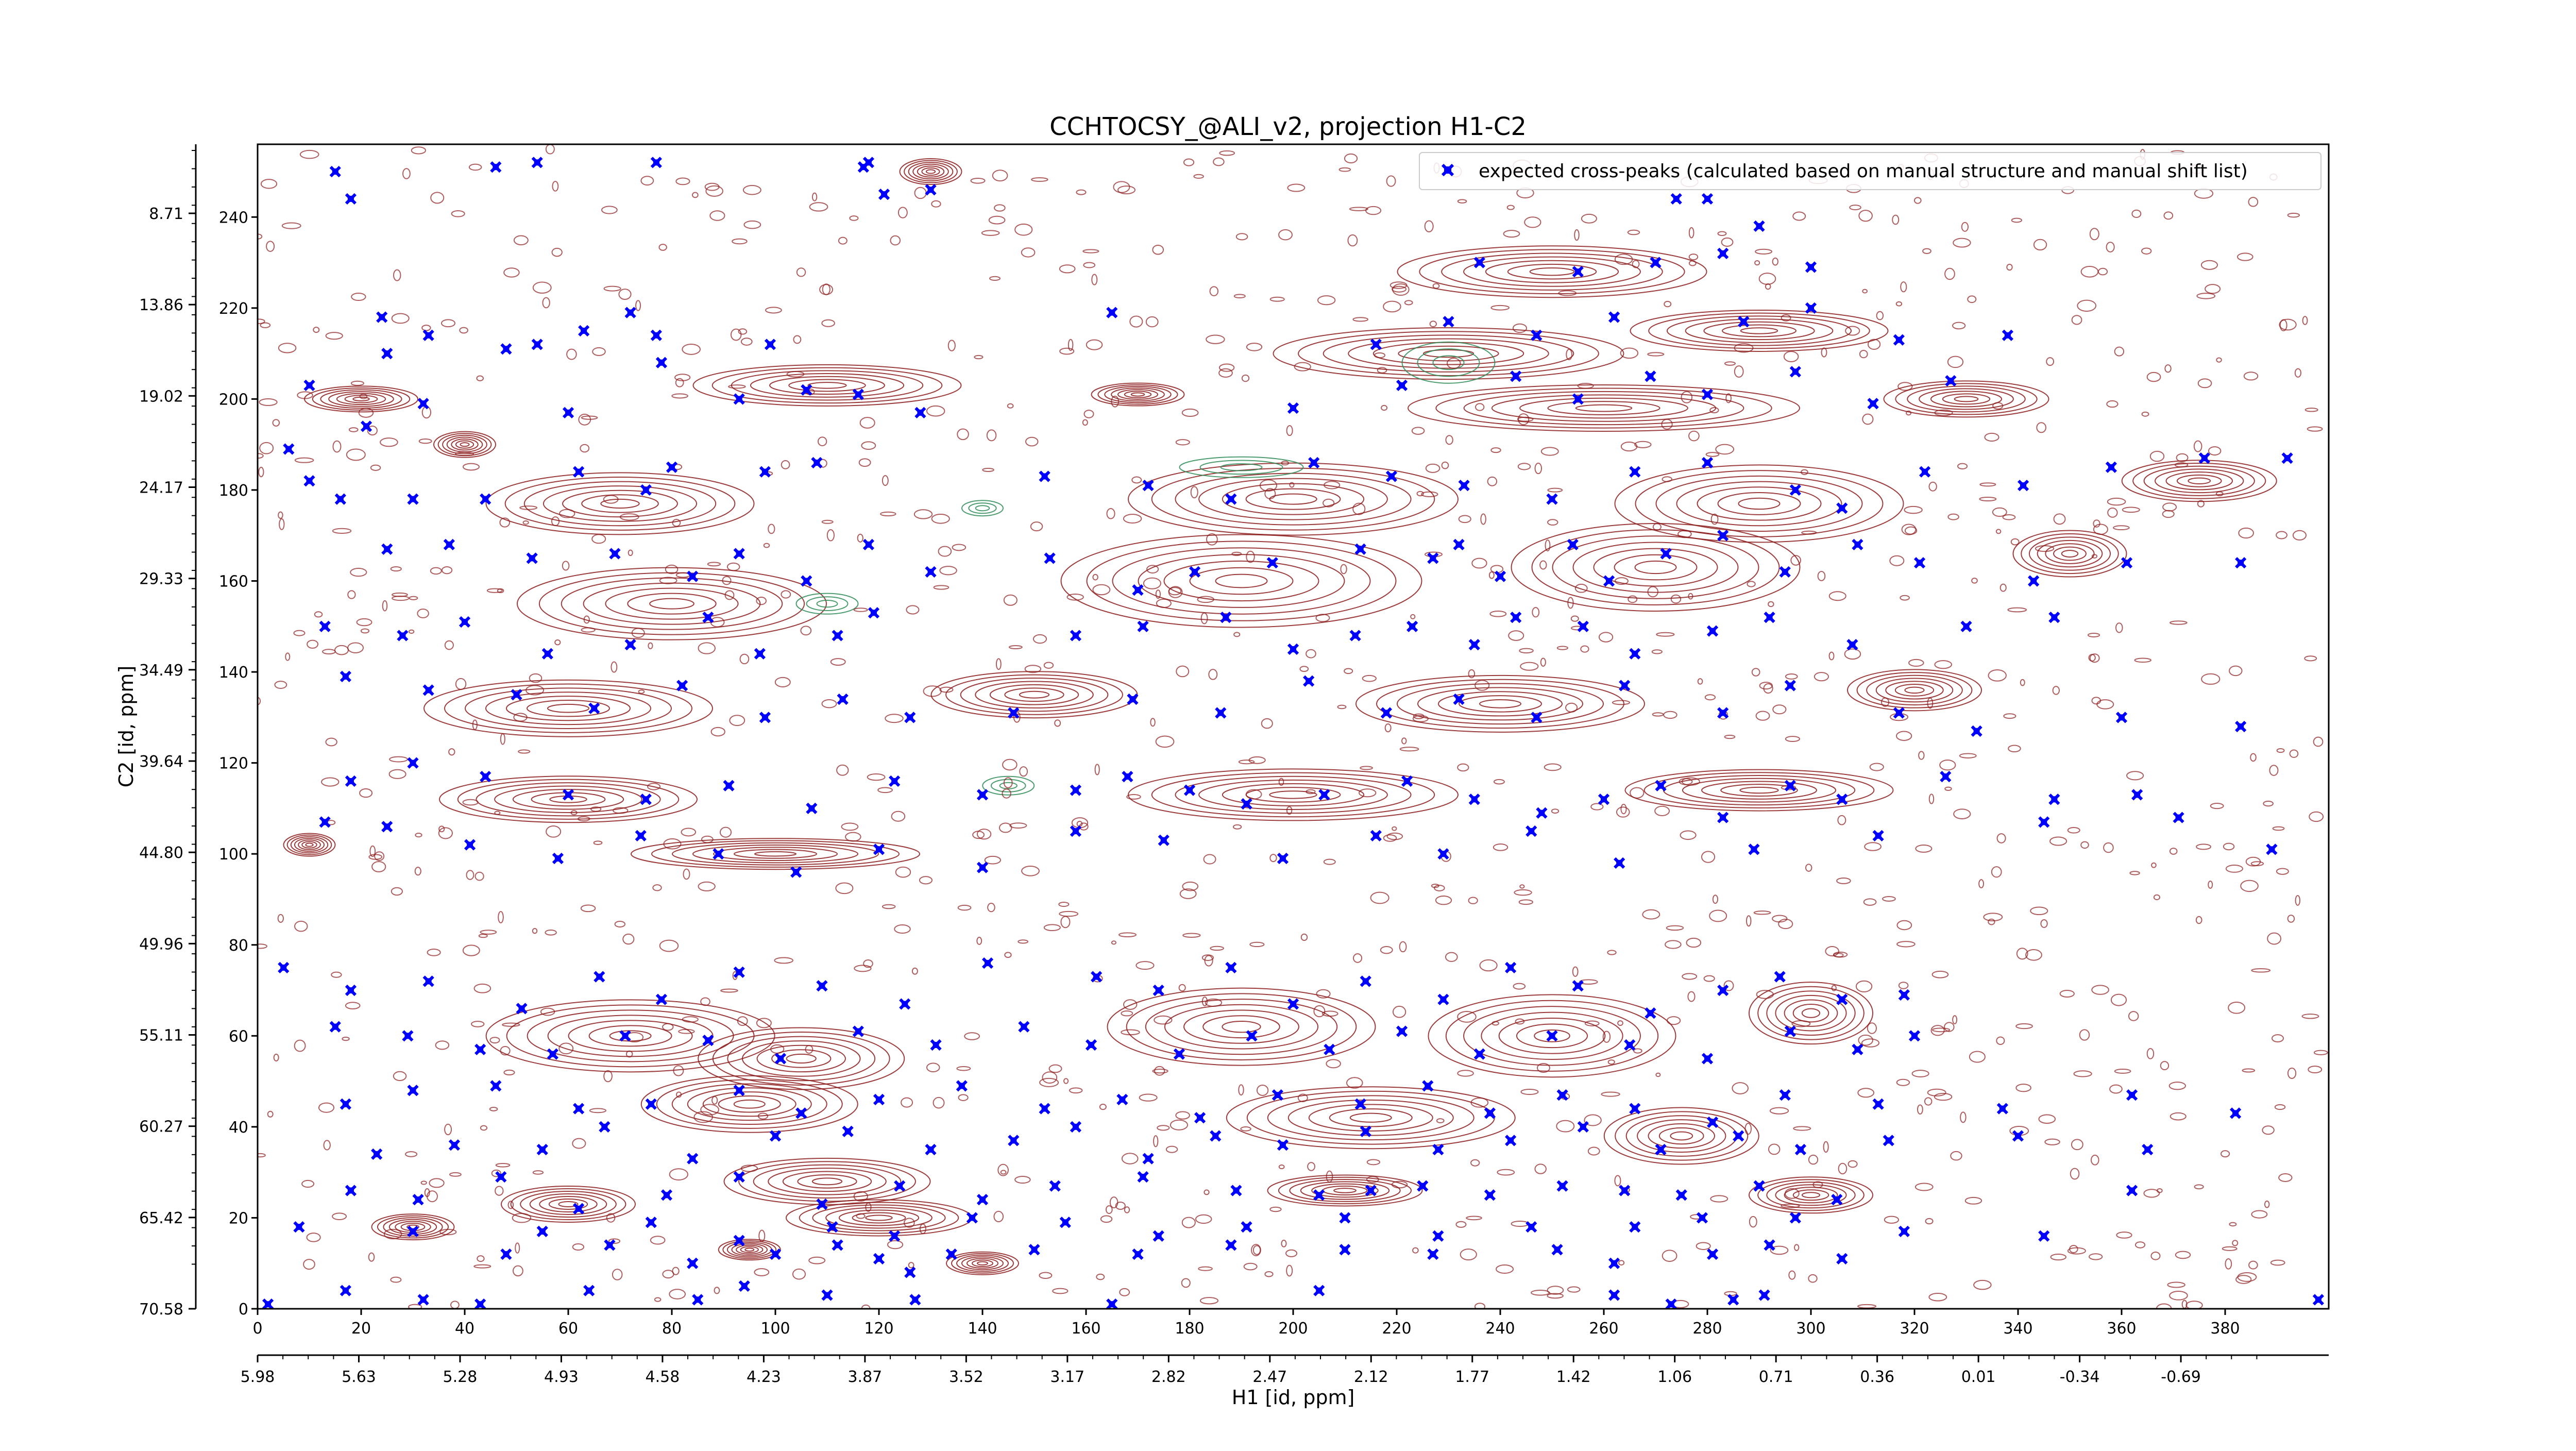 Image resolution: width=2576 pixels, height=1451 pixels. I want to click on y-ppm-tick-label: 60.27, so click(161, 1127).